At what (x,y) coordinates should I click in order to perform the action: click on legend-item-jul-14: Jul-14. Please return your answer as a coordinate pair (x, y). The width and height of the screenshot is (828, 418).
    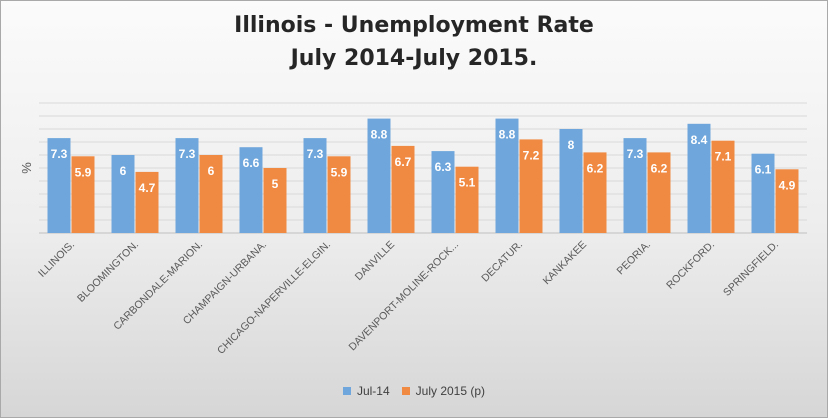
    Looking at the image, I should click on (366, 391).